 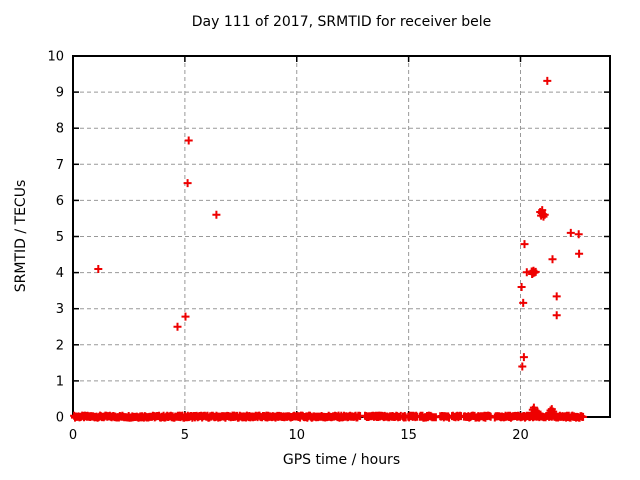 I want to click on x-tick-label: 5, so click(x=185, y=435).